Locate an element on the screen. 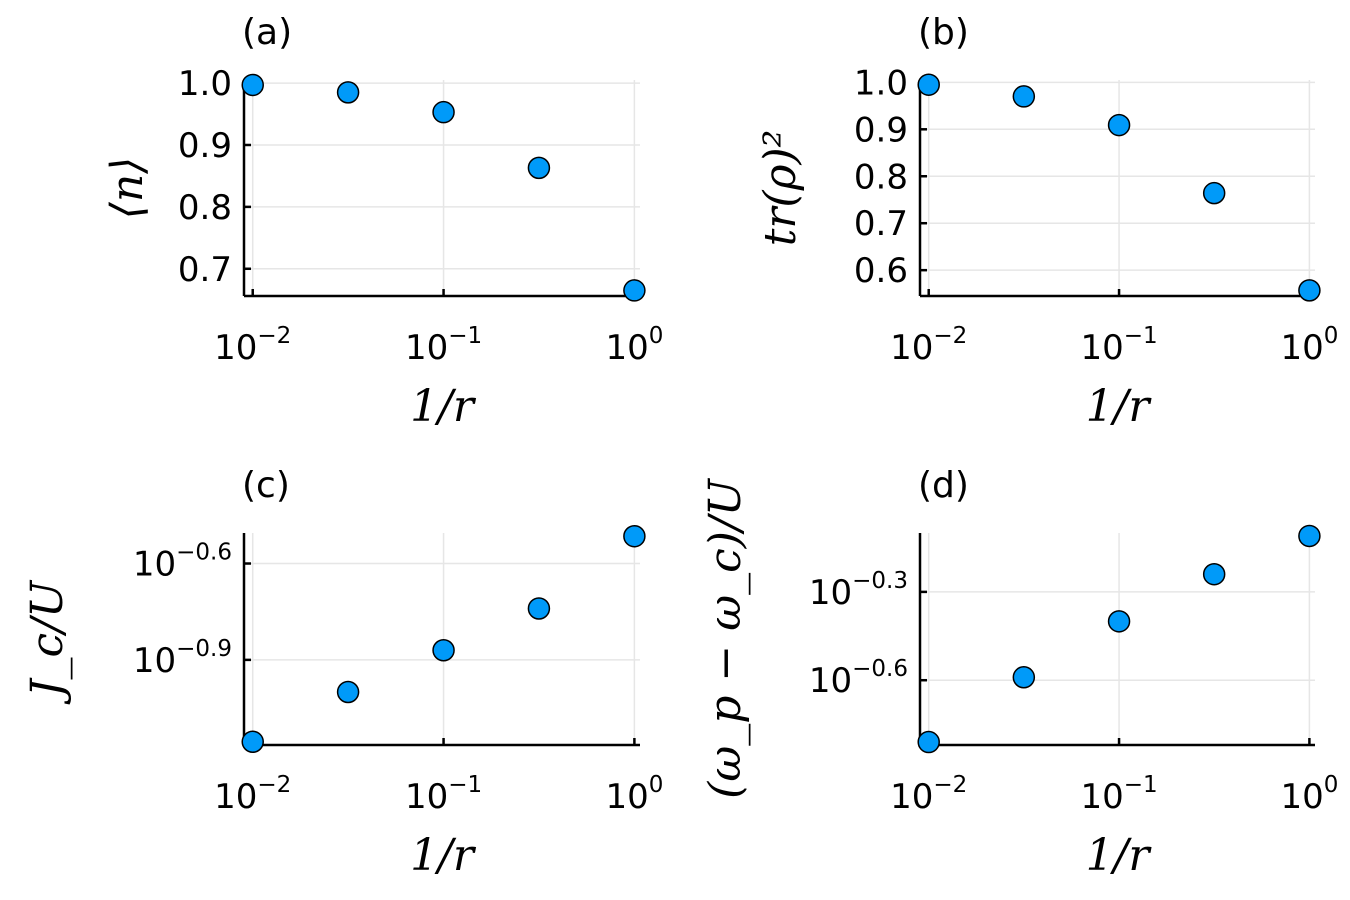 The height and width of the screenshot is (900, 1350). y-tick-label: 10−0.9 is located at coordinates (182, 658).